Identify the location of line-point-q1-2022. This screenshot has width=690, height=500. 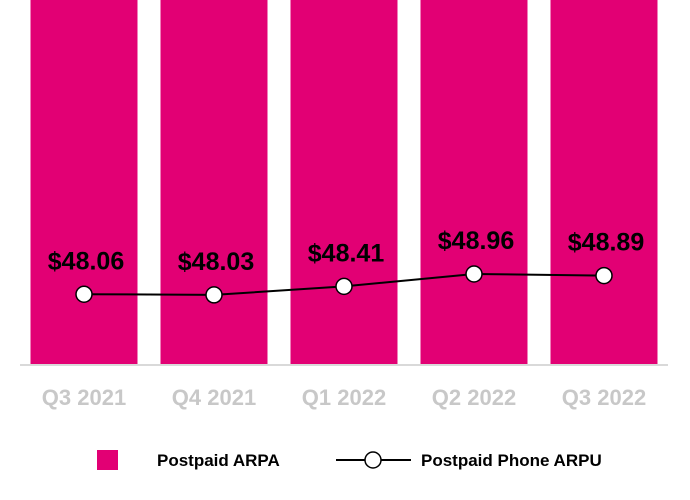
(344, 286).